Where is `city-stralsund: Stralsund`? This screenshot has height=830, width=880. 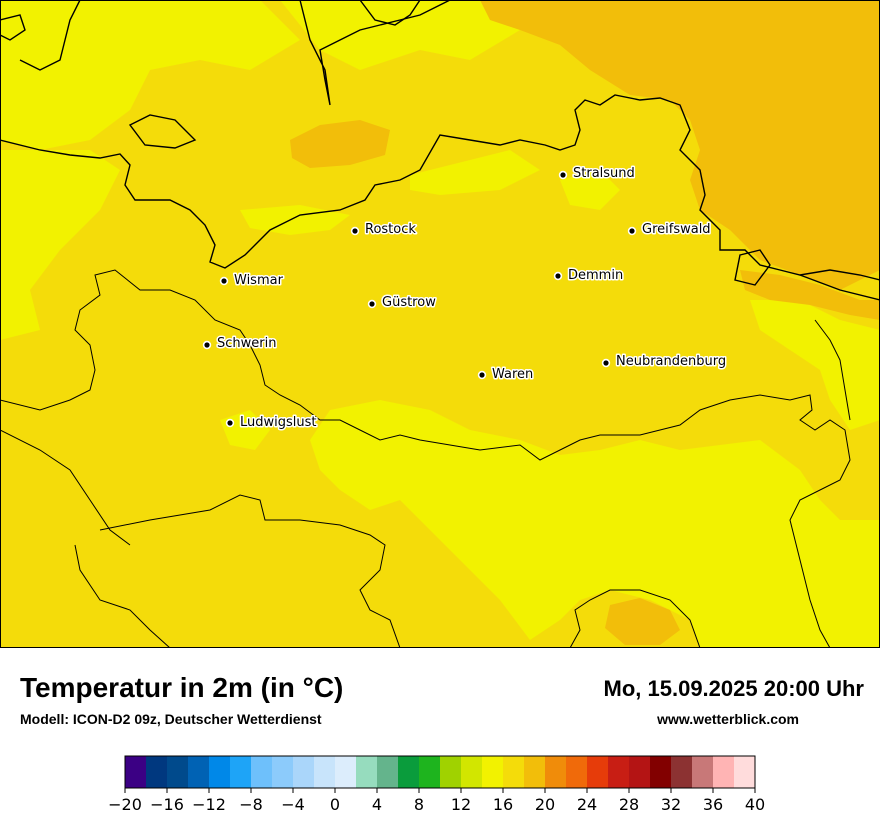
city-stralsund: Stralsund is located at coordinates (597, 174).